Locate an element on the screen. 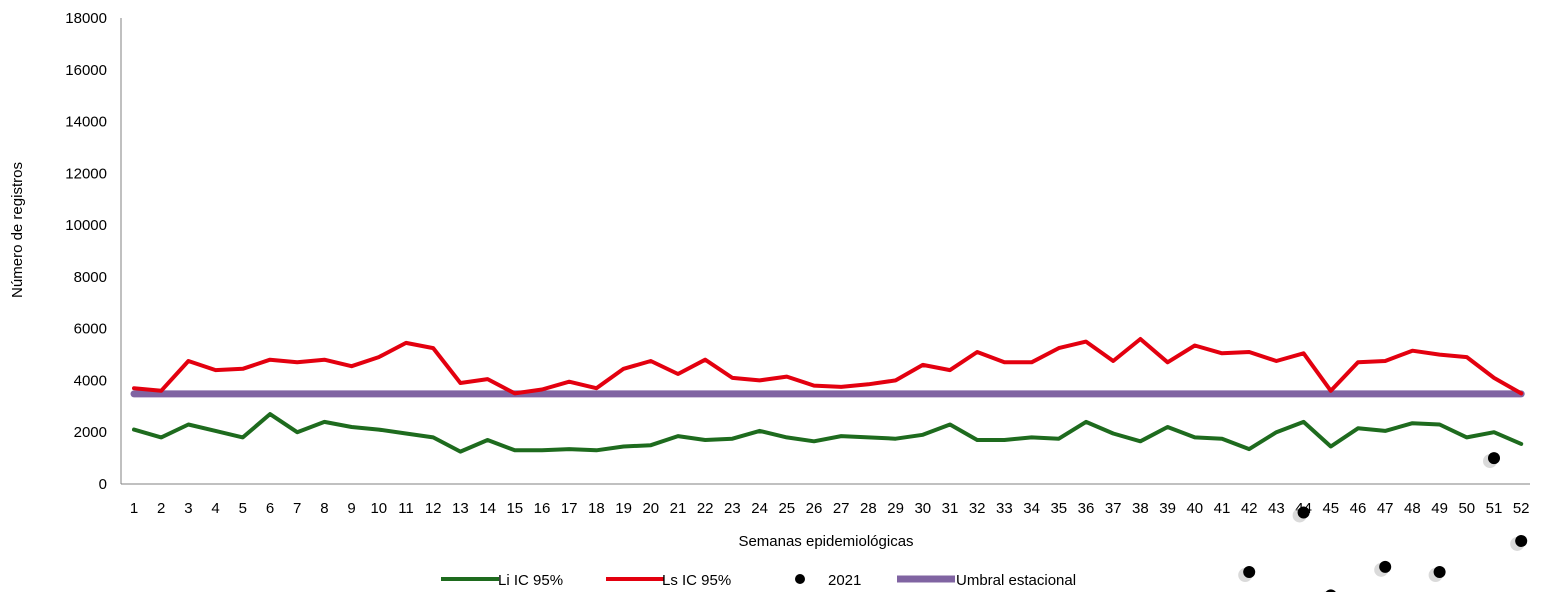 The width and height of the screenshot is (1544, 592). x-tick-label: 9 is located at coordinates (351, 508).